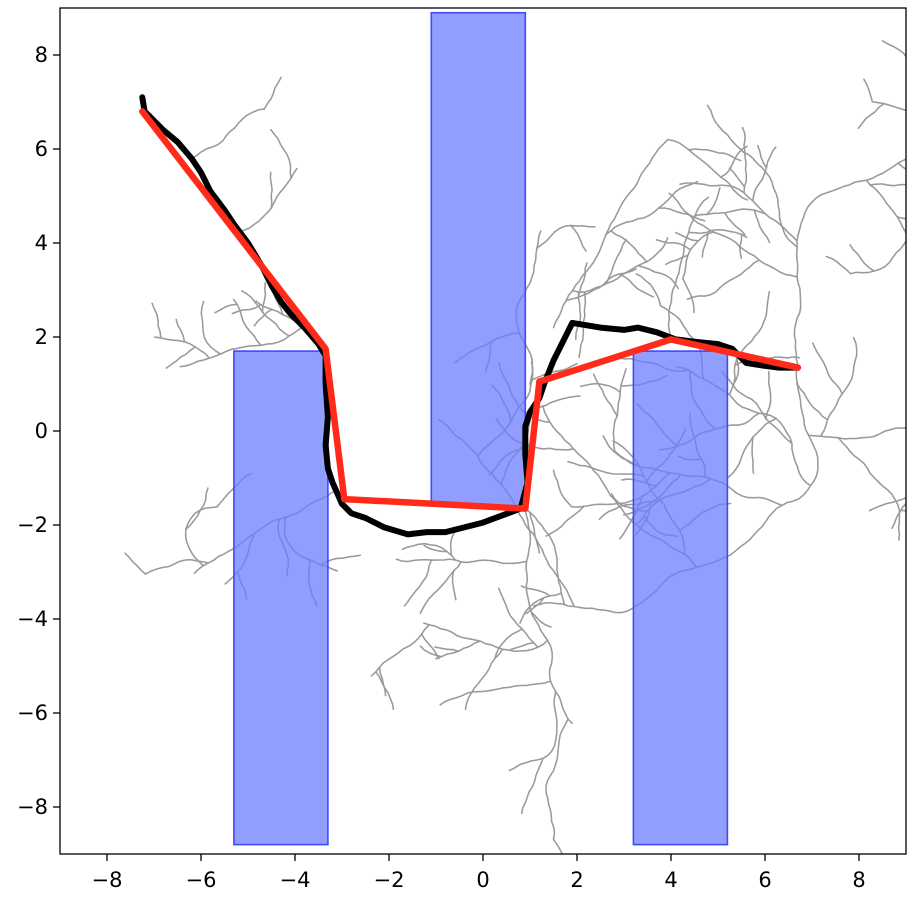 Image resolution: width=920 pixels, height=914 pixels. Describe the element at coordinates (41, 55) in the screenshot. I see `y-tick-label: 8` at that location.